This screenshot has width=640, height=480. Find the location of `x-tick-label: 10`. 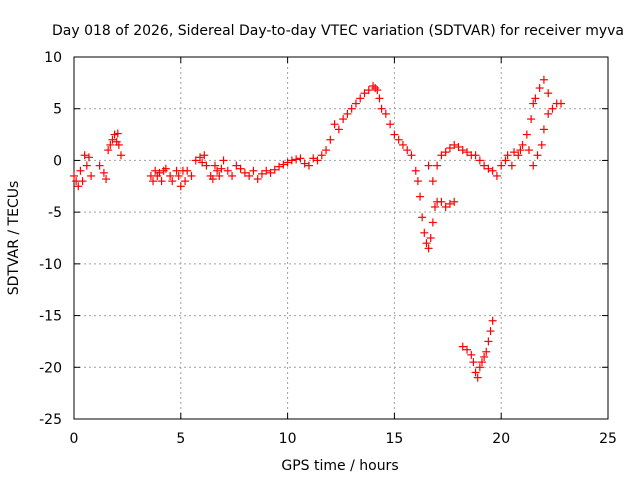

x-tick-label: 10 is located at coordinates (288, 439).